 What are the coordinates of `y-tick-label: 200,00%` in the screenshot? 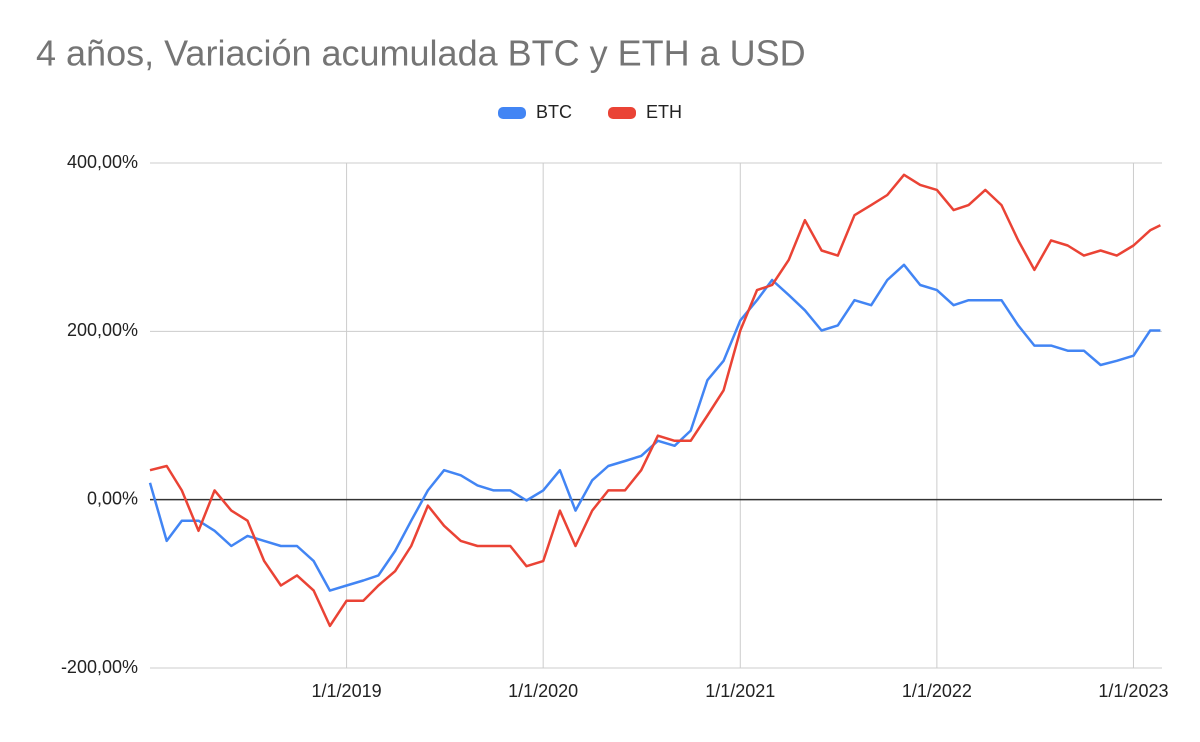 It's located at (102, 330).